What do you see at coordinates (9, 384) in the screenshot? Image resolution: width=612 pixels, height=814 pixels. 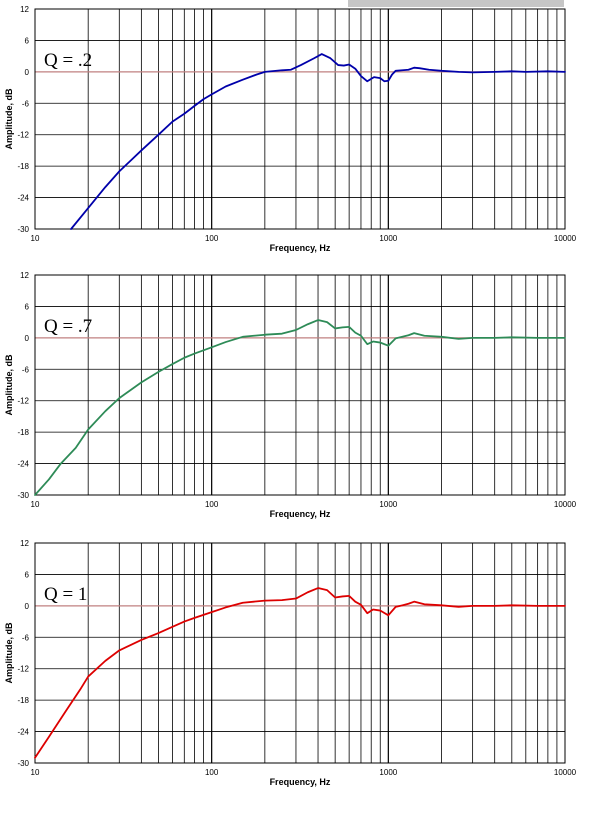 I see `chart-1-y-axis-title: Amplitude, dB` at bounding box center [9, 384].